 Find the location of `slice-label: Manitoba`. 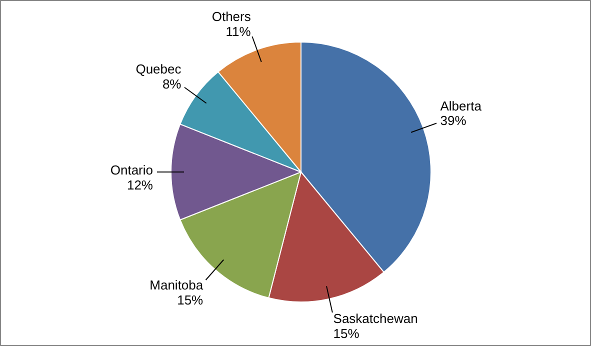

slice-label: Manitoba is located at coordinates (177, 284).